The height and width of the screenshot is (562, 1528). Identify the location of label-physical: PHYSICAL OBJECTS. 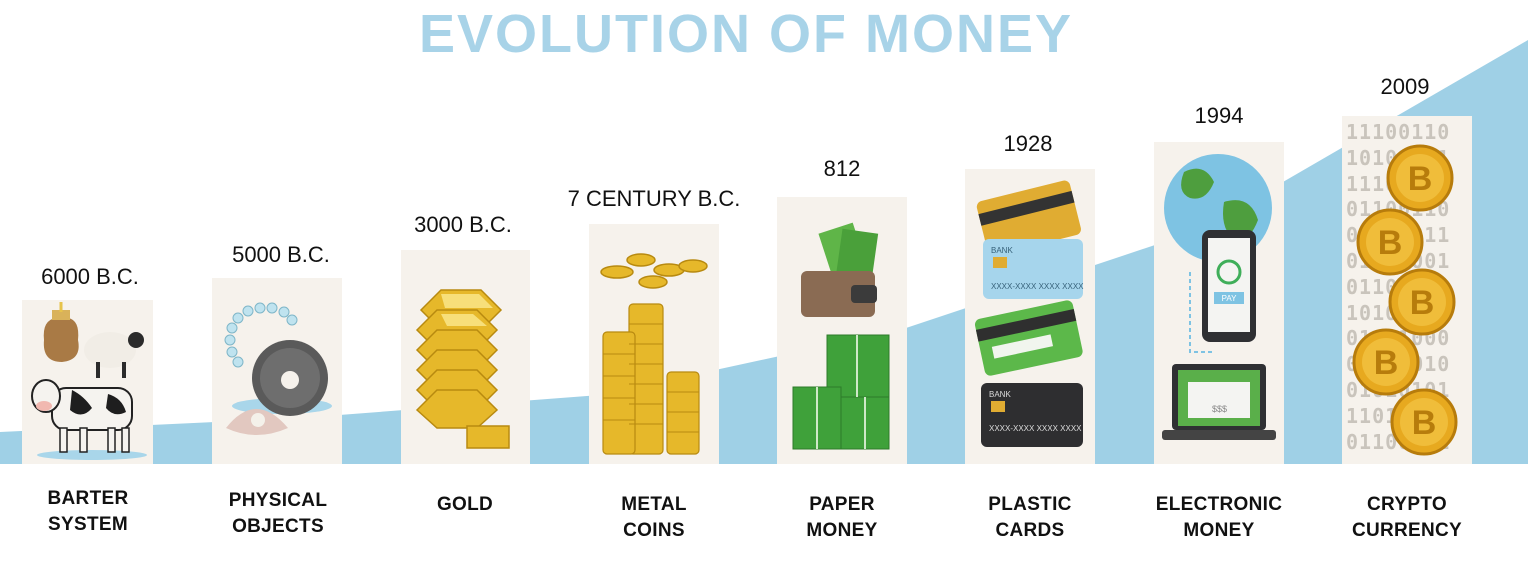
(278, 513).